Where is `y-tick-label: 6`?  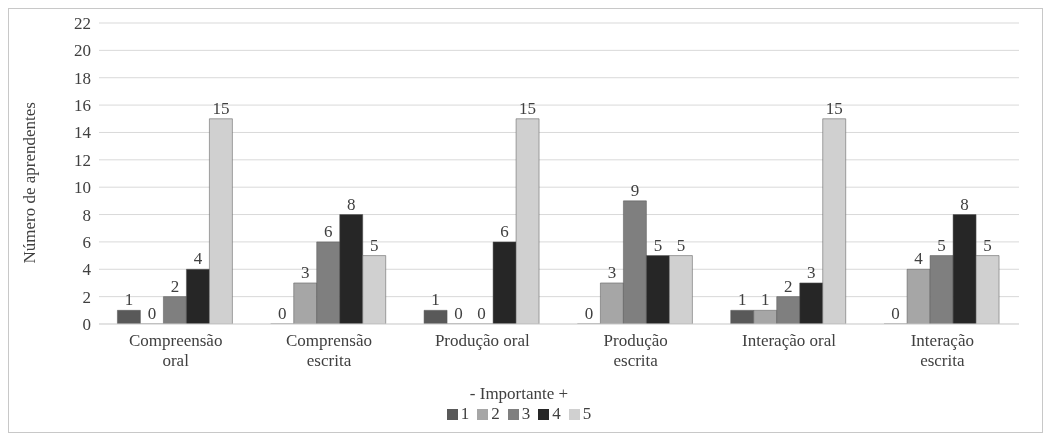
y-tick-label: 6 is located at coordinates (86, 242).